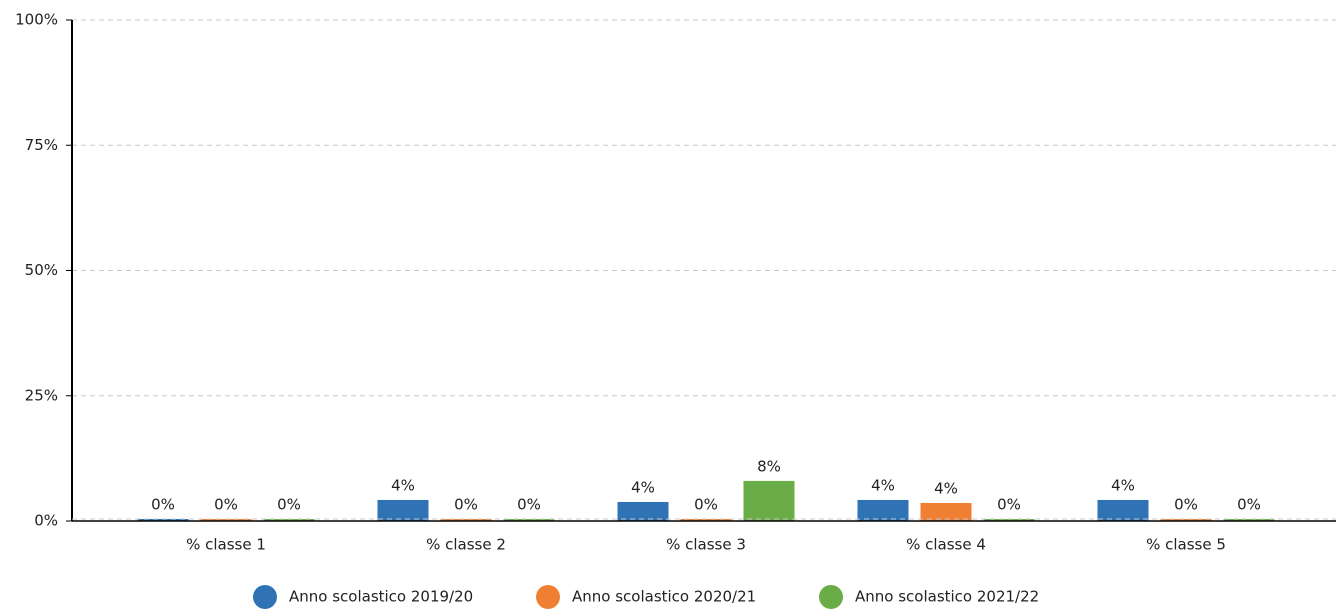 Image resolution: width=1336 pixels, height=609 pixels. Describe the element at coordinates (41, 145) in the screenshot. I see `y-tick-label: 75%` at that location.